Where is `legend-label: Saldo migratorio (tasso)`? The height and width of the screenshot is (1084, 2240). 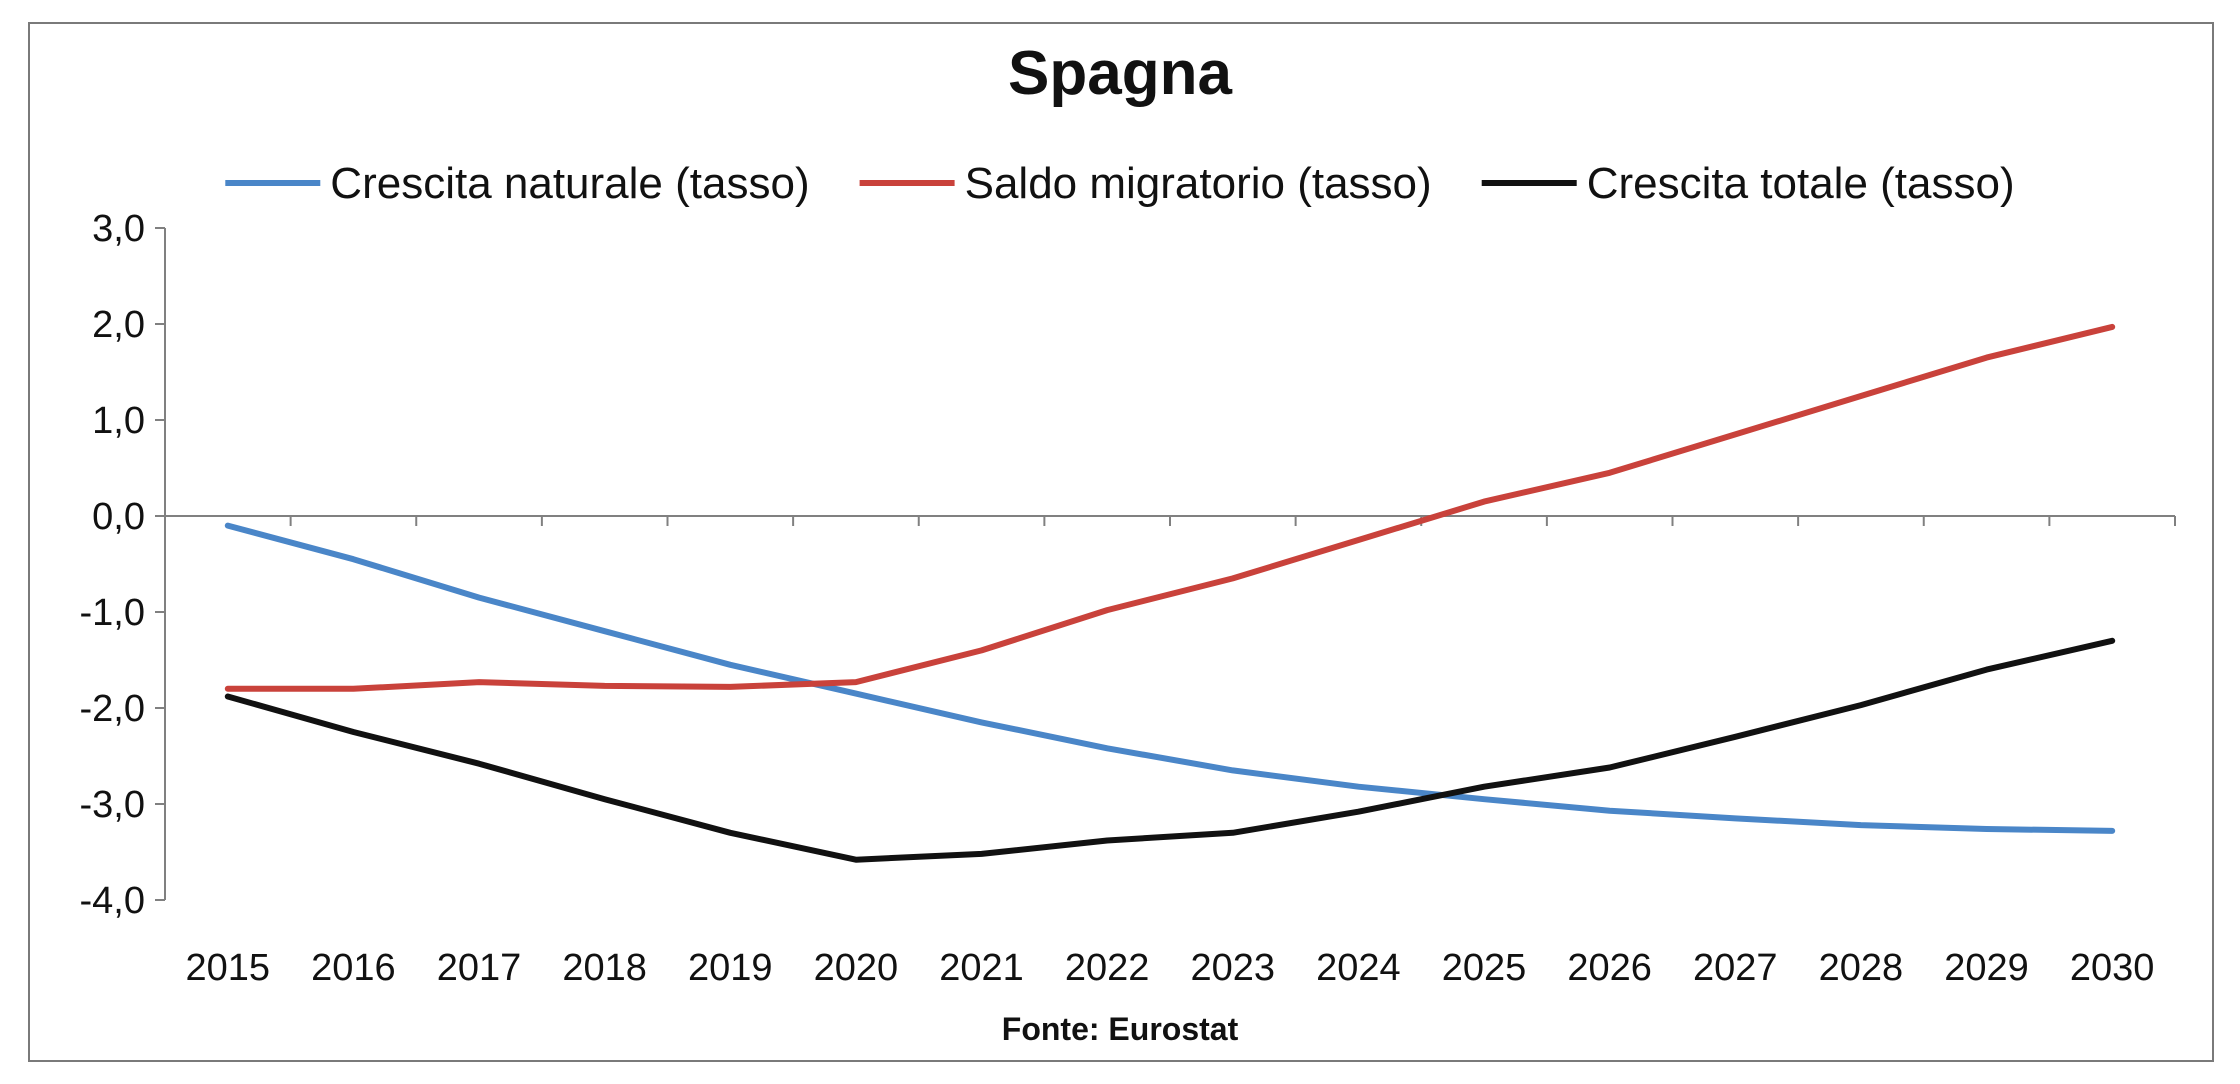
legend-label: Saldo migratorio (tasso) is located at coordinates (1198, 183).